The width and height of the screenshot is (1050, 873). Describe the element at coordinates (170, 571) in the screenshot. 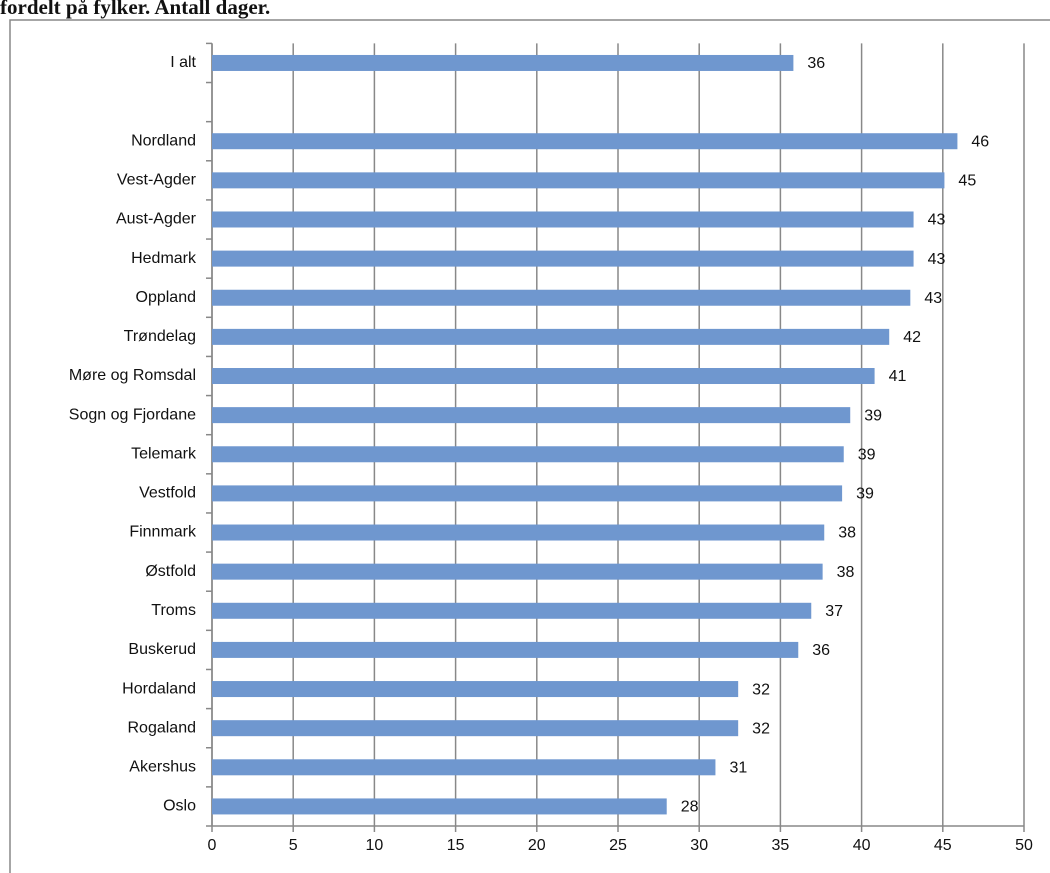

I see `y-tick-label: Østfold` at that location.